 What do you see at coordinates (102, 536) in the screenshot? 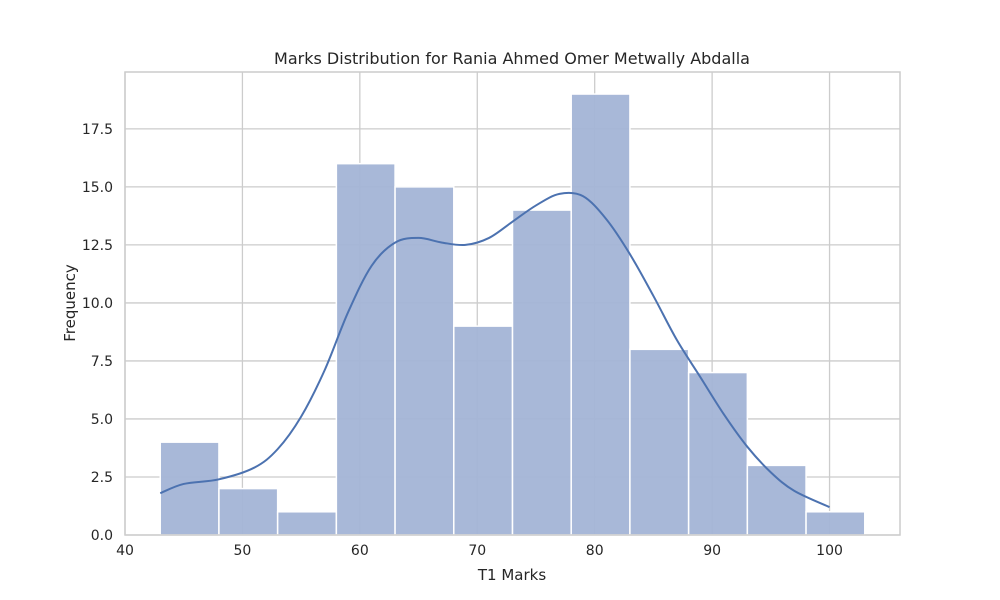
I see `y-tick-label: 0.0` at bounding box center [102, 536].